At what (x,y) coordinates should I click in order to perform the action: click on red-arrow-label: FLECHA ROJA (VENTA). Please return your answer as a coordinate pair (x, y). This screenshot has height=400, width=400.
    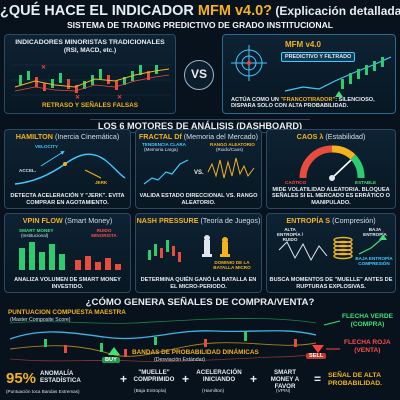
    Looking at the image, I should click on (367, 346).